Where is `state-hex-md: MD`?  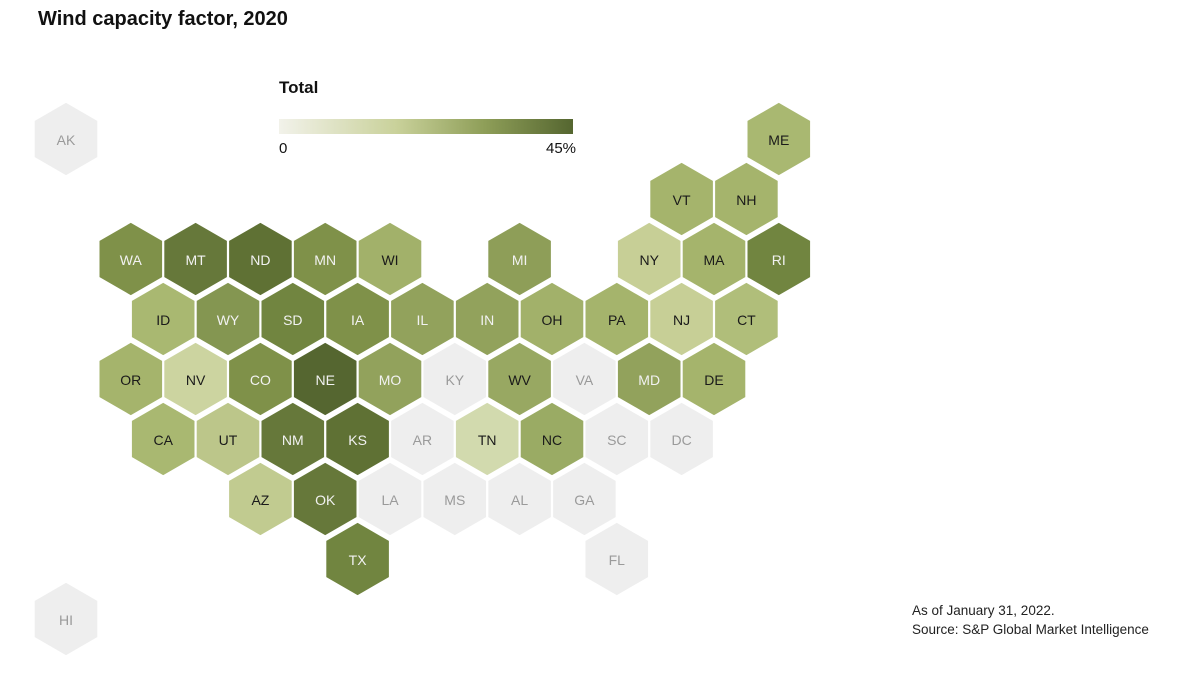 state-hex-md: MD is located at coordinates (649, 379).